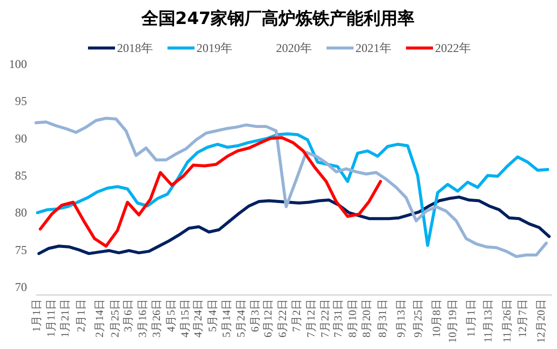 The width and height of the screenshot is (557, 349). What do you see at coordinates (214, 48) in the screenshot?
I see `legend-label: 2019年` at bounding box center [214, 48].